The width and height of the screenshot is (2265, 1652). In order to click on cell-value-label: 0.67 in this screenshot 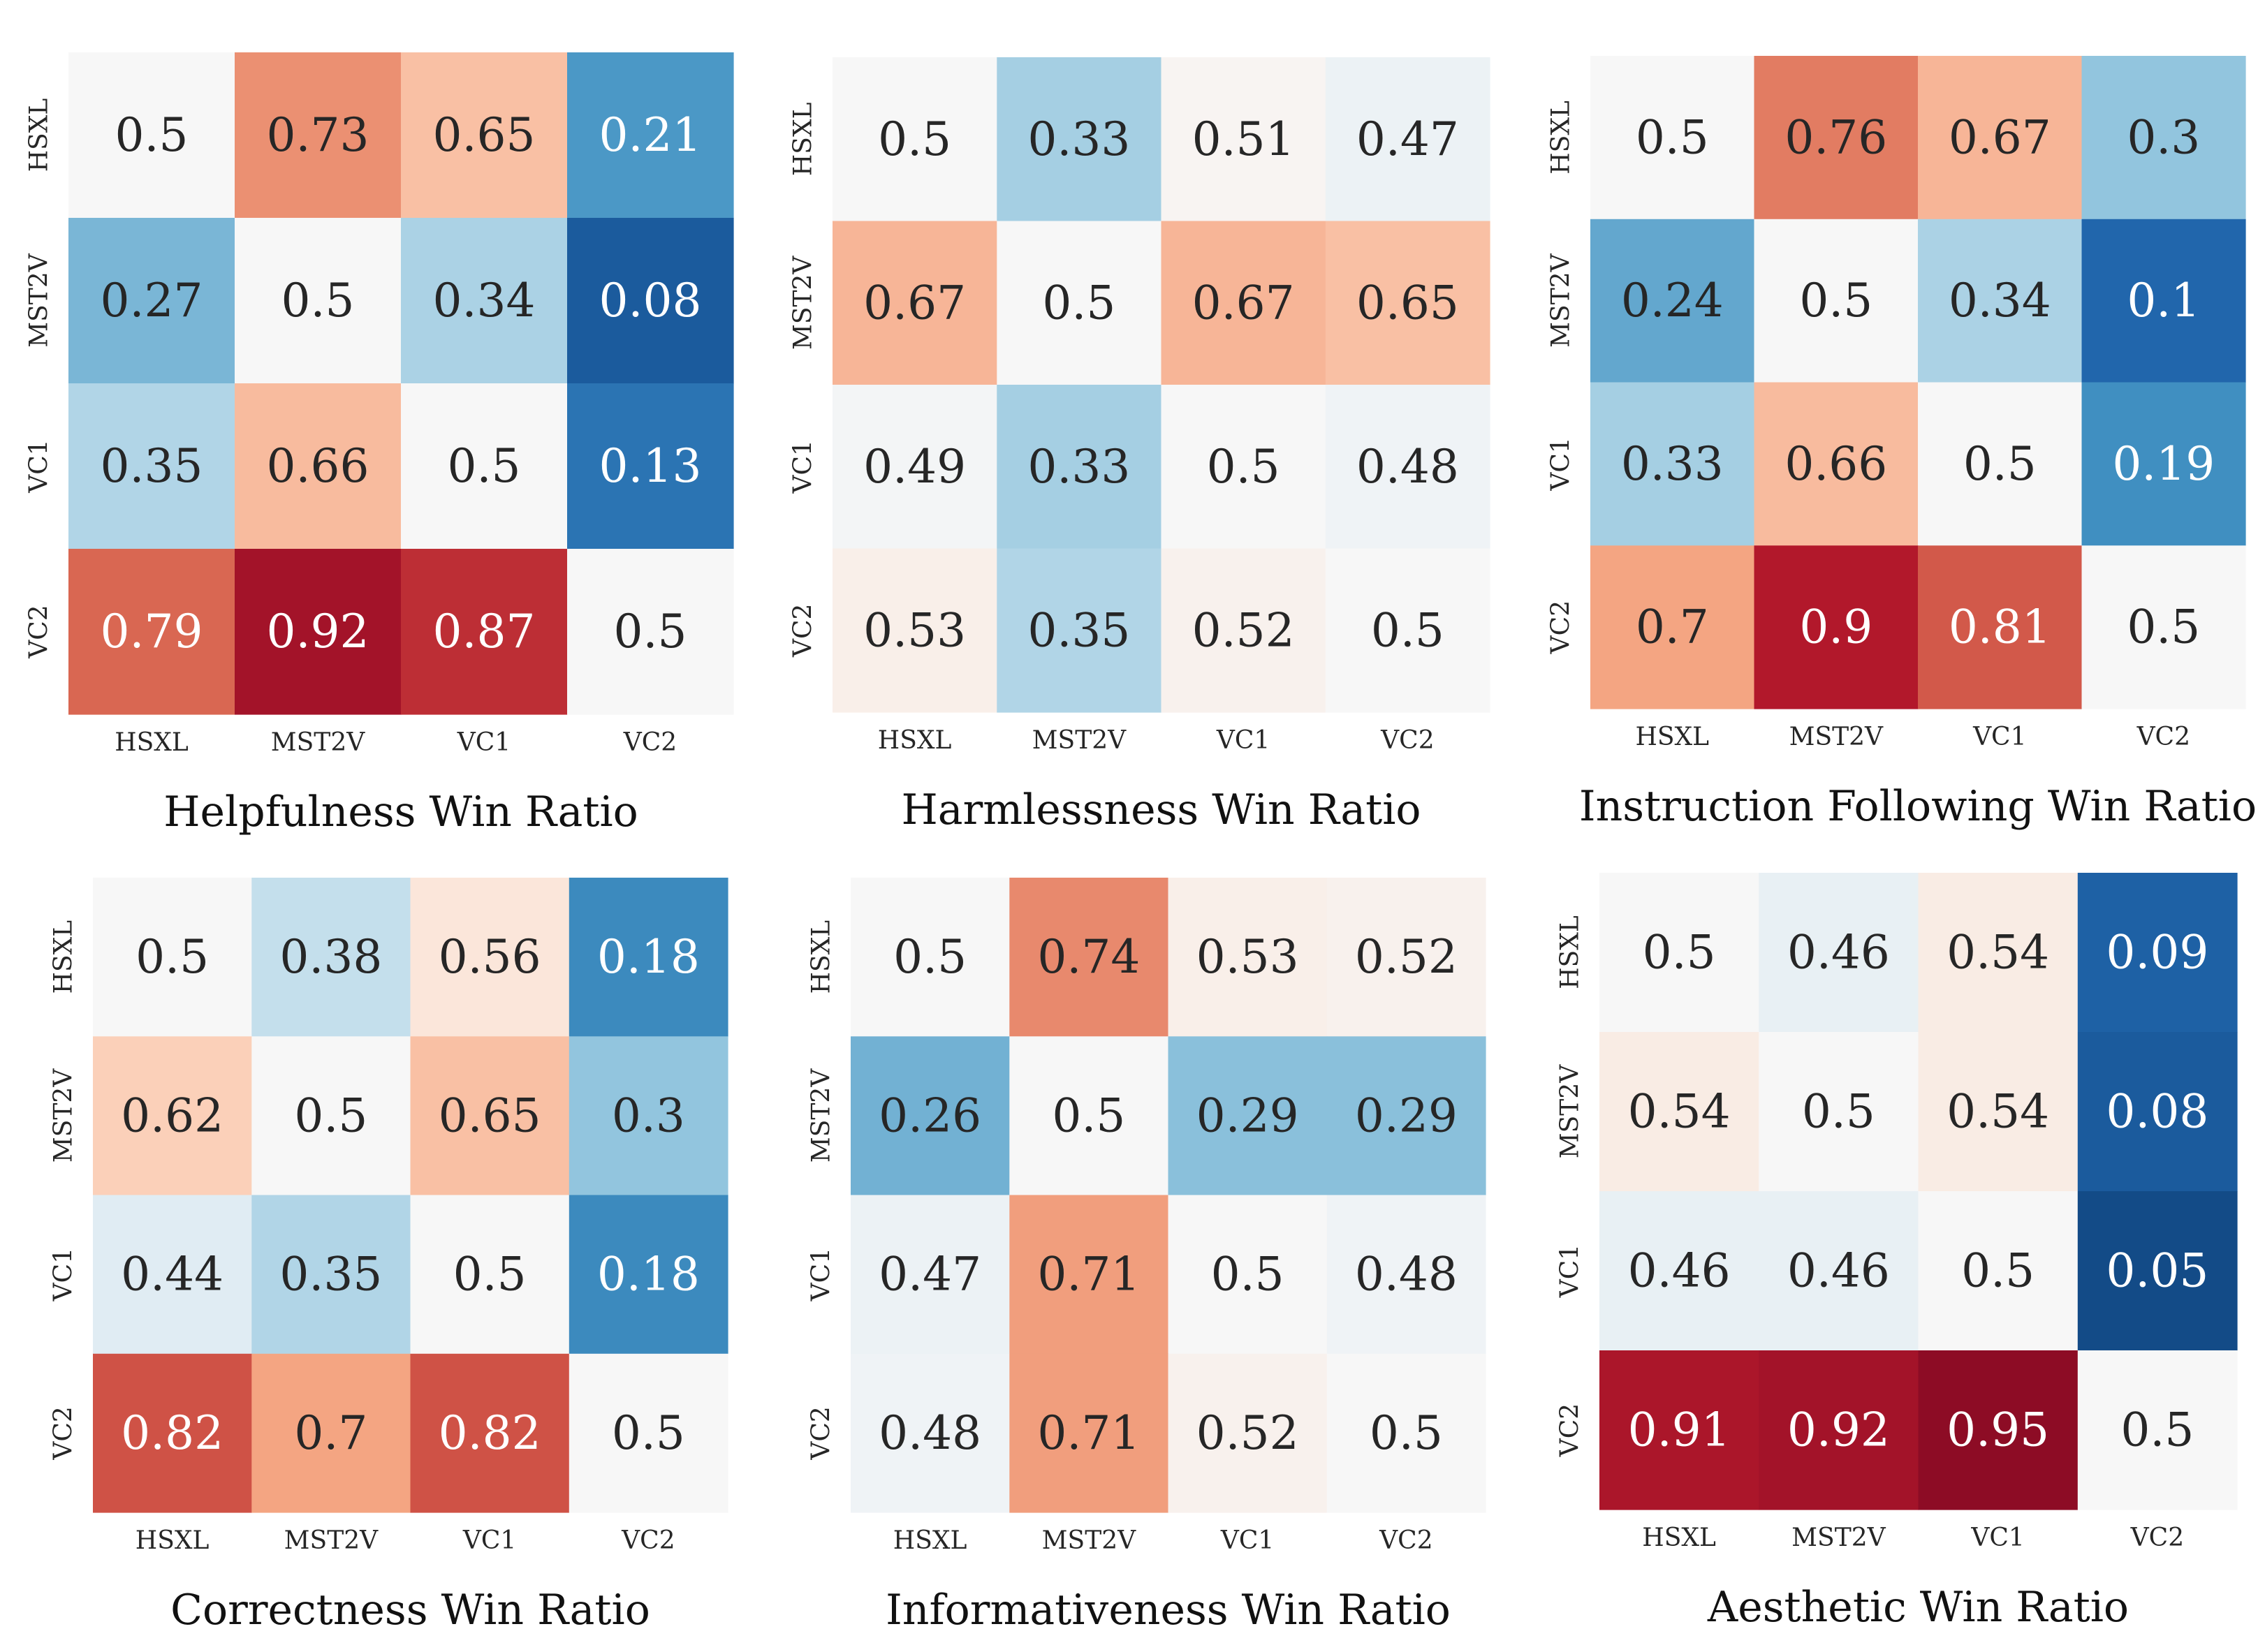, I will do `click(2000, 137)`.